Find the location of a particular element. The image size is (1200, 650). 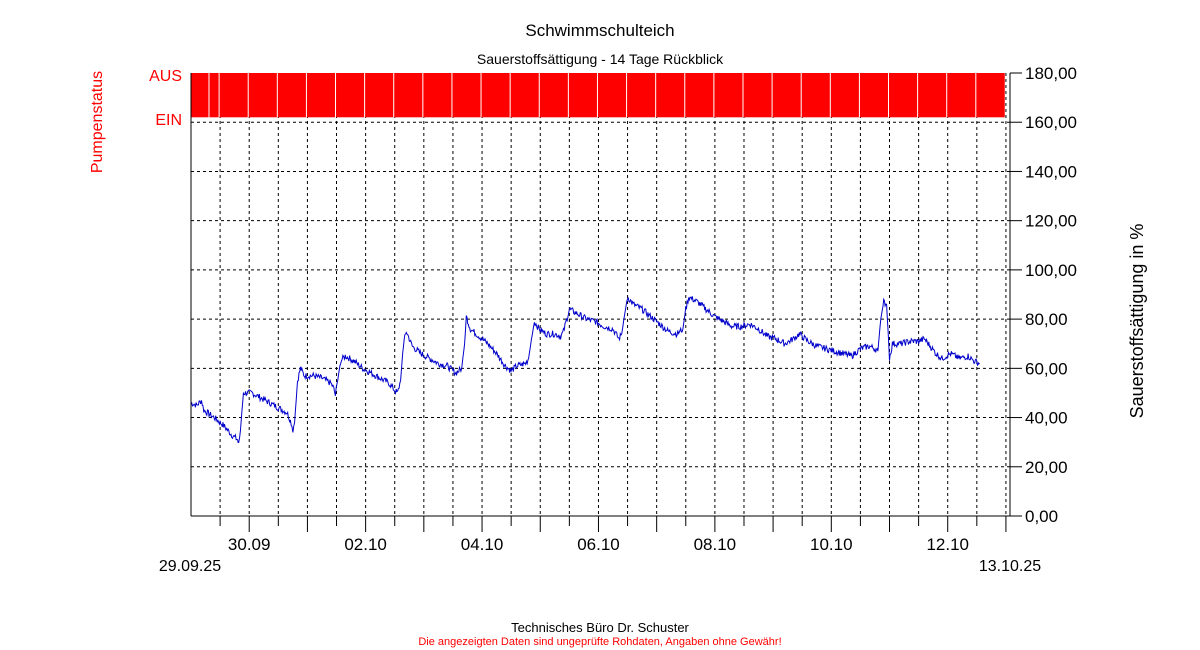

x-tick-label: 06.10 is located at coordinates (598, 544).